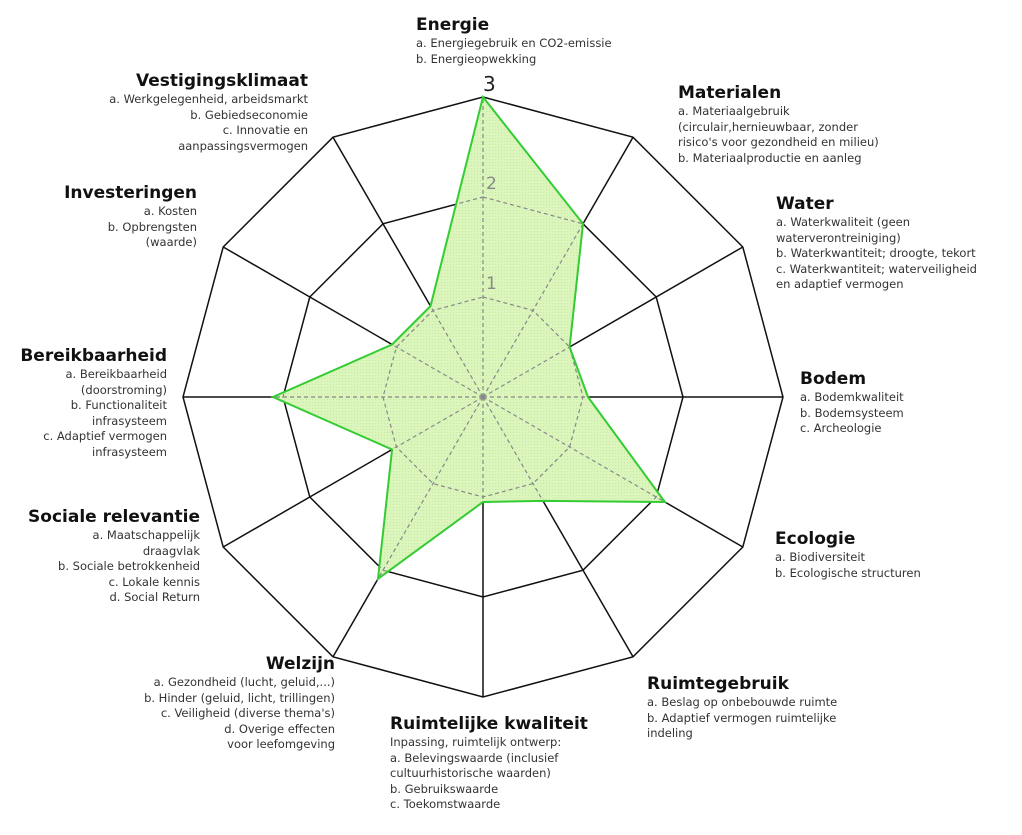 Image resolution: width=1022 pixels, height=835 pixels. I want to click on axis-subitem: risico's voor gezondheid en milieu), so click(778, 142).